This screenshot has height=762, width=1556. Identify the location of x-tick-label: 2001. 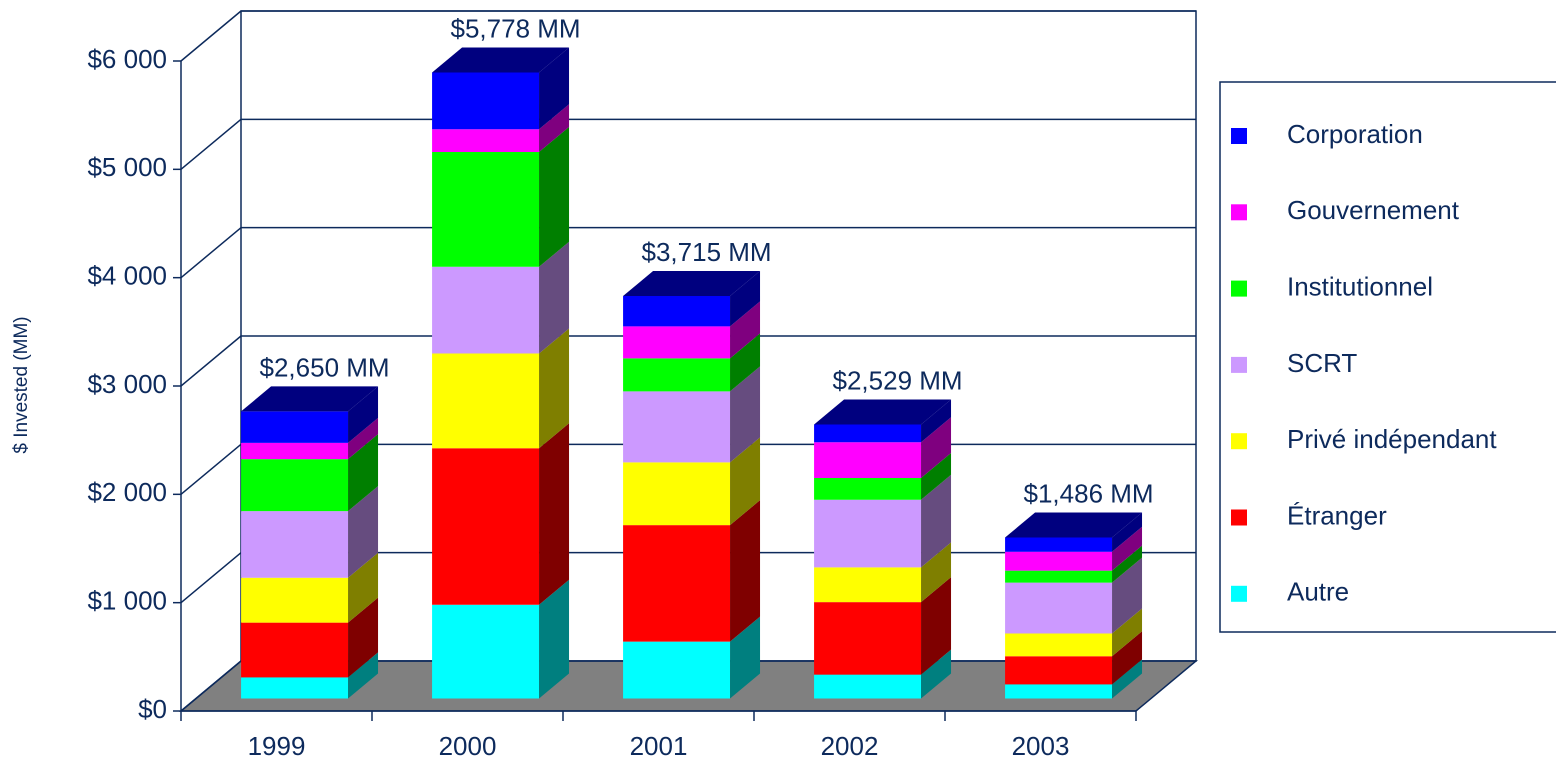
(659, 746).